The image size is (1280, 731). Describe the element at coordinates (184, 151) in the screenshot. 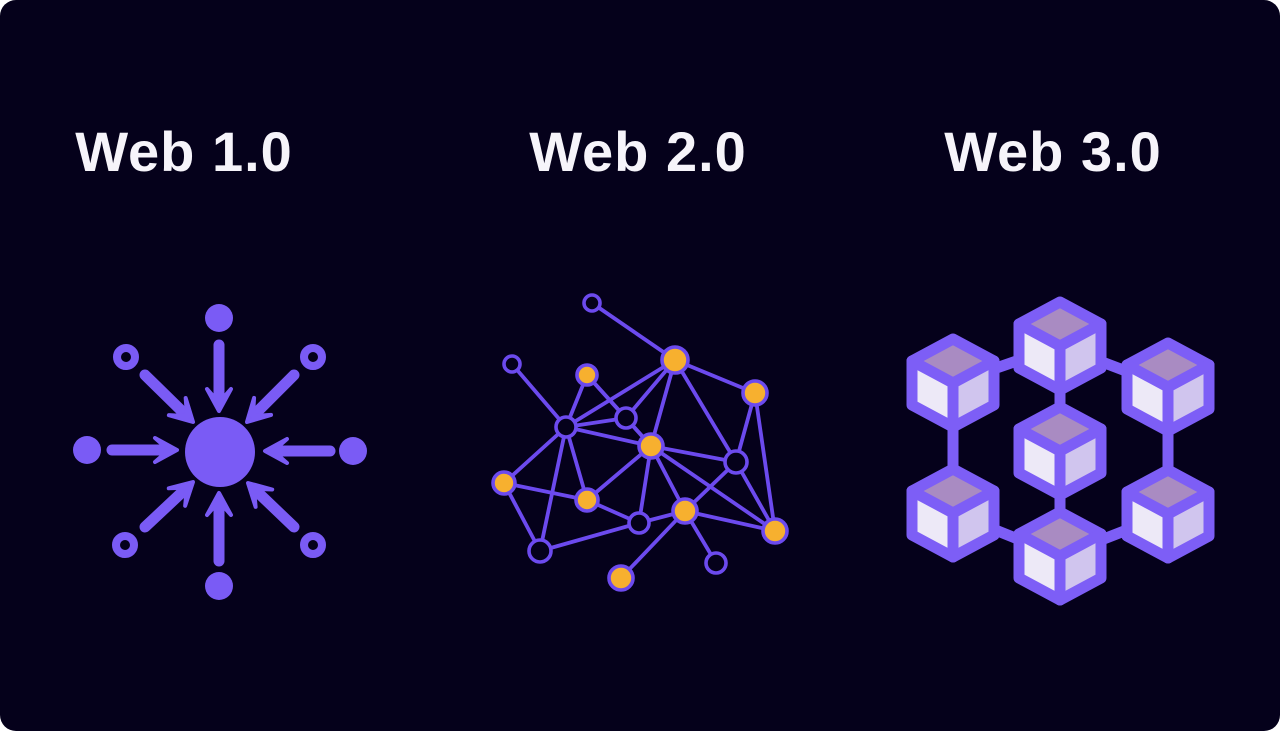

I see `web1-title: Web 1.0` at that location.